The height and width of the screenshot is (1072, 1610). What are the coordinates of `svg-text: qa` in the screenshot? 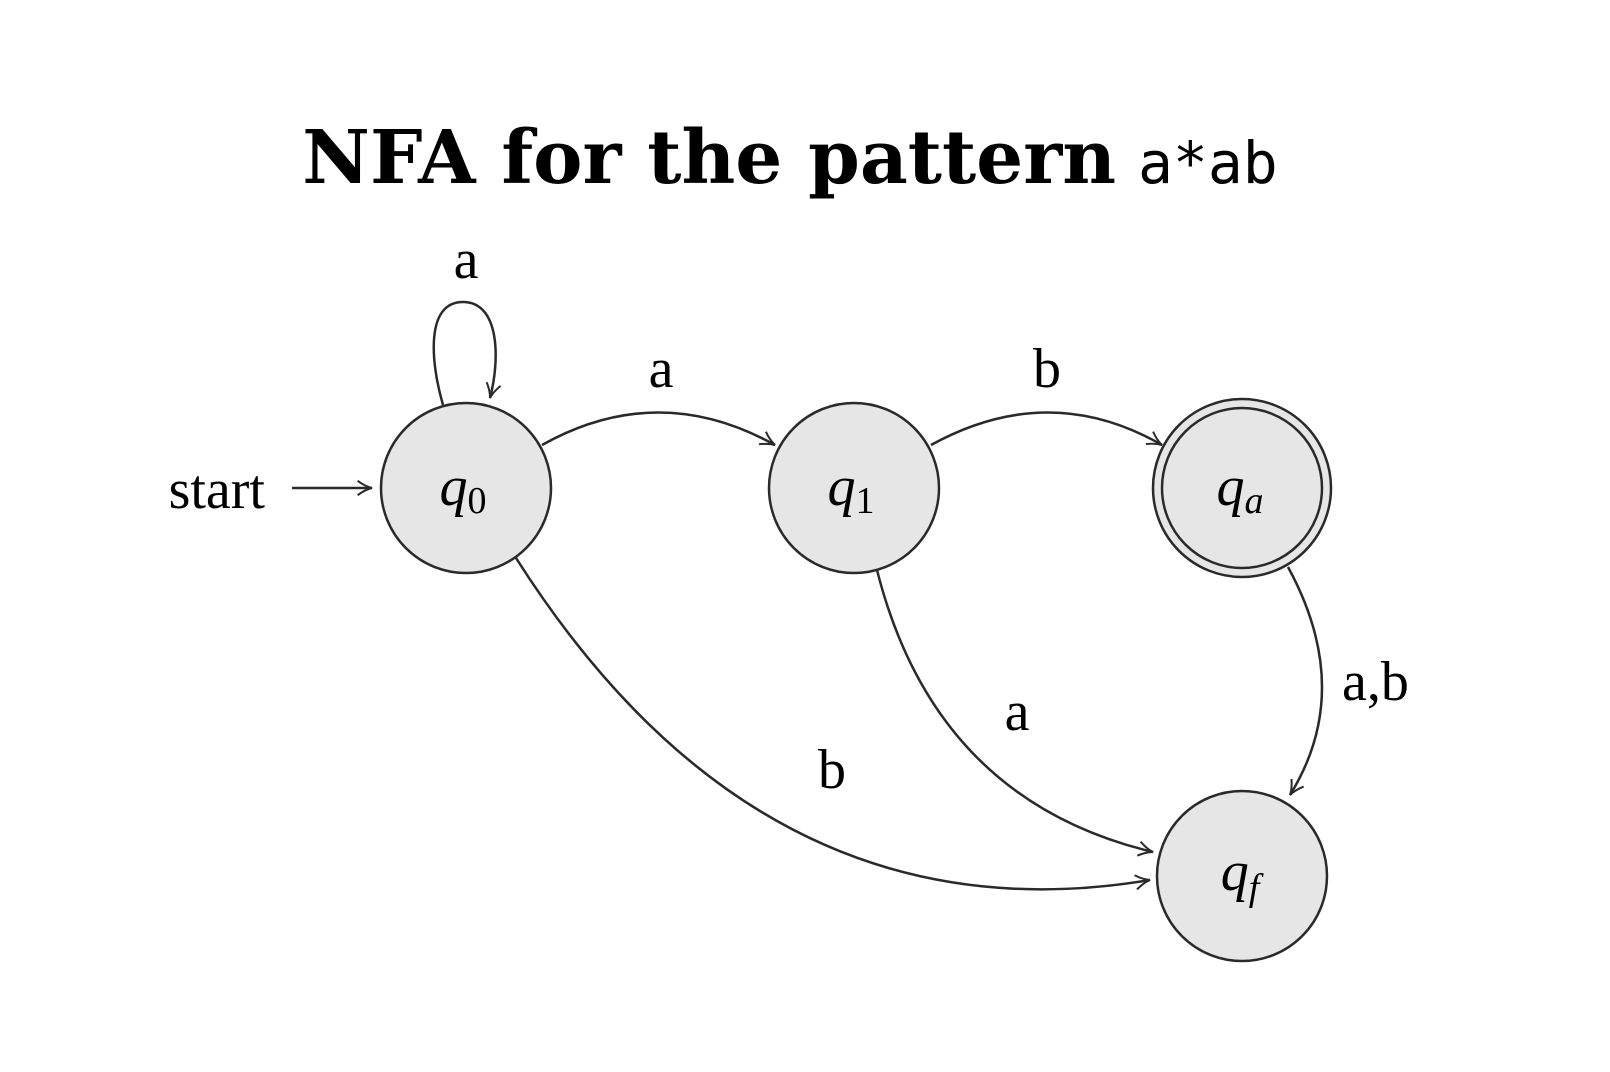 It's located at (1240, 489).